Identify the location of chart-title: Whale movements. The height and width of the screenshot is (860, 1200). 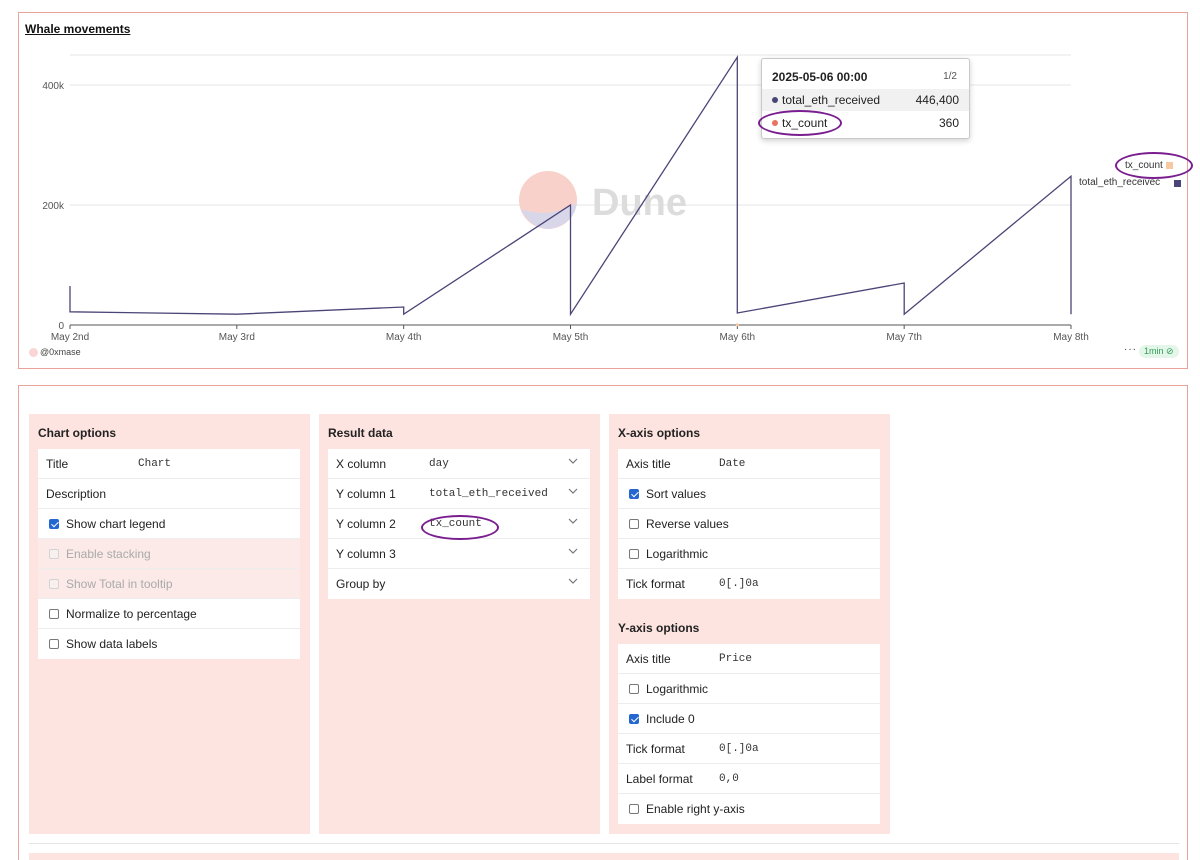
(78, 29).